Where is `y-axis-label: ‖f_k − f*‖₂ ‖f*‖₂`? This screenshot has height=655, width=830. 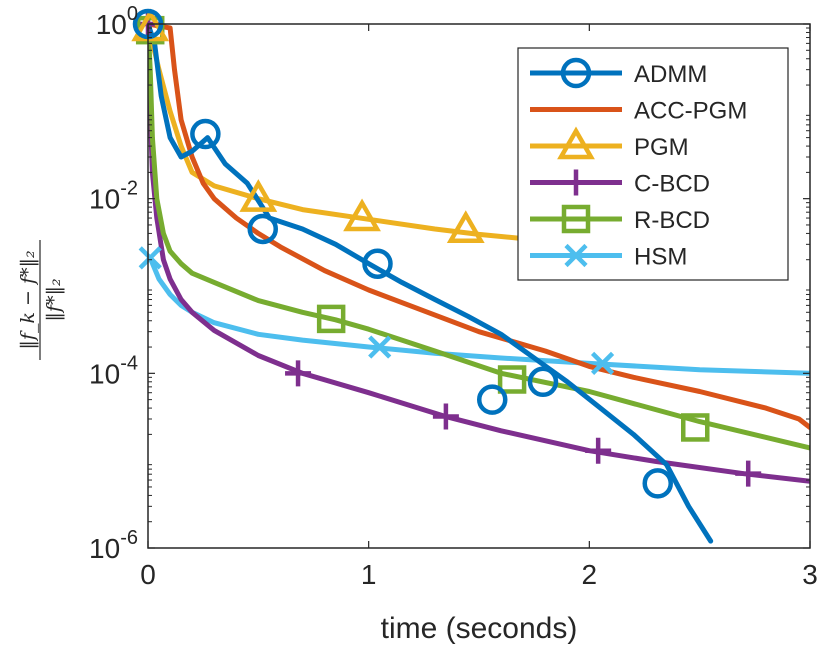 y-axis-label: ‖f_k − f*‖₂ ‖f*‖₂ is located at coordinates (41, 300).